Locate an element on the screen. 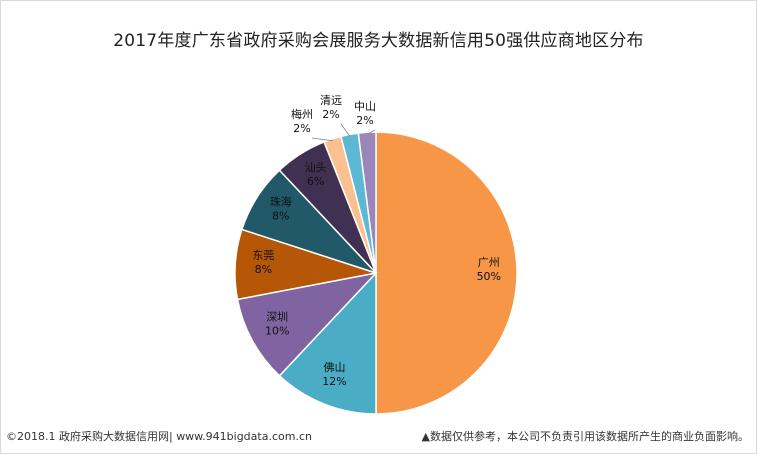 The width and height of the screenshot is (757, 454). slice-label-name: 佛山 is located at coordinates (335, 367).